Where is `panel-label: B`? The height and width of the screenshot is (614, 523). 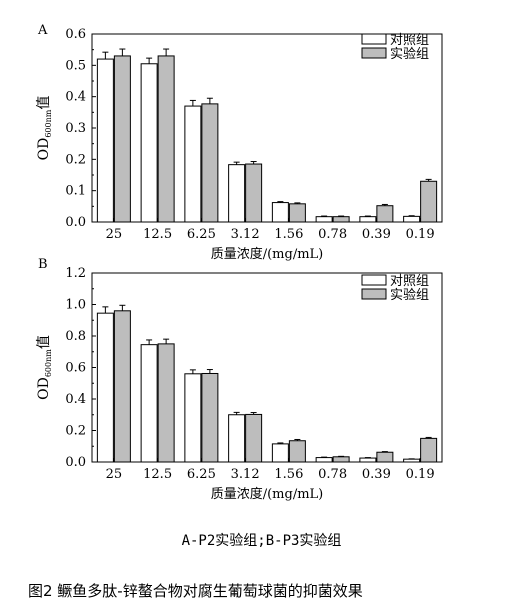 panel-label: B is located at coordinates (43, 264).